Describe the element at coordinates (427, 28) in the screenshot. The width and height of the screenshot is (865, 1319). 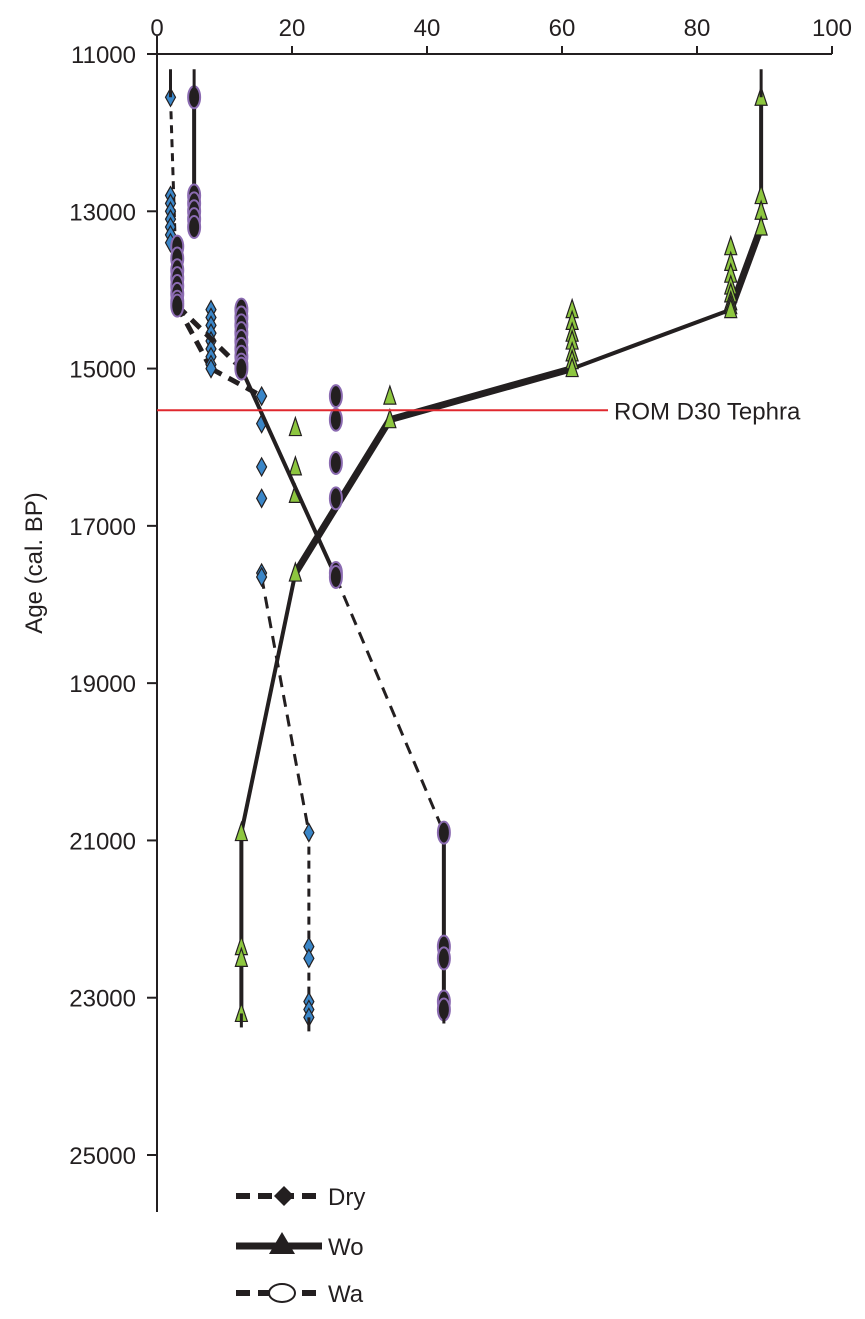
I see `x-tick-label: 40` at that location.